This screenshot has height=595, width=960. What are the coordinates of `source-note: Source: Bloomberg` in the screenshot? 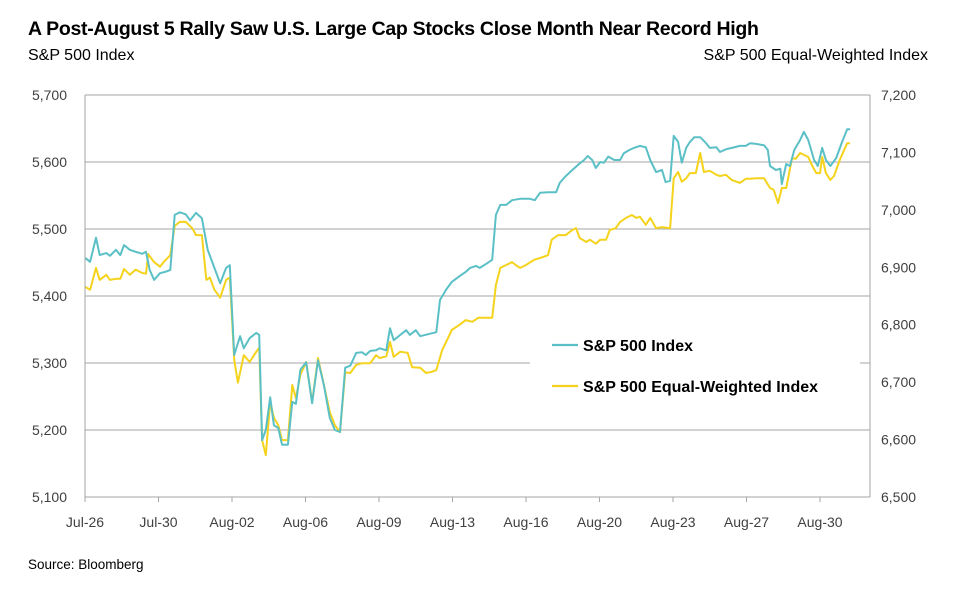 It's located at (86, 564).